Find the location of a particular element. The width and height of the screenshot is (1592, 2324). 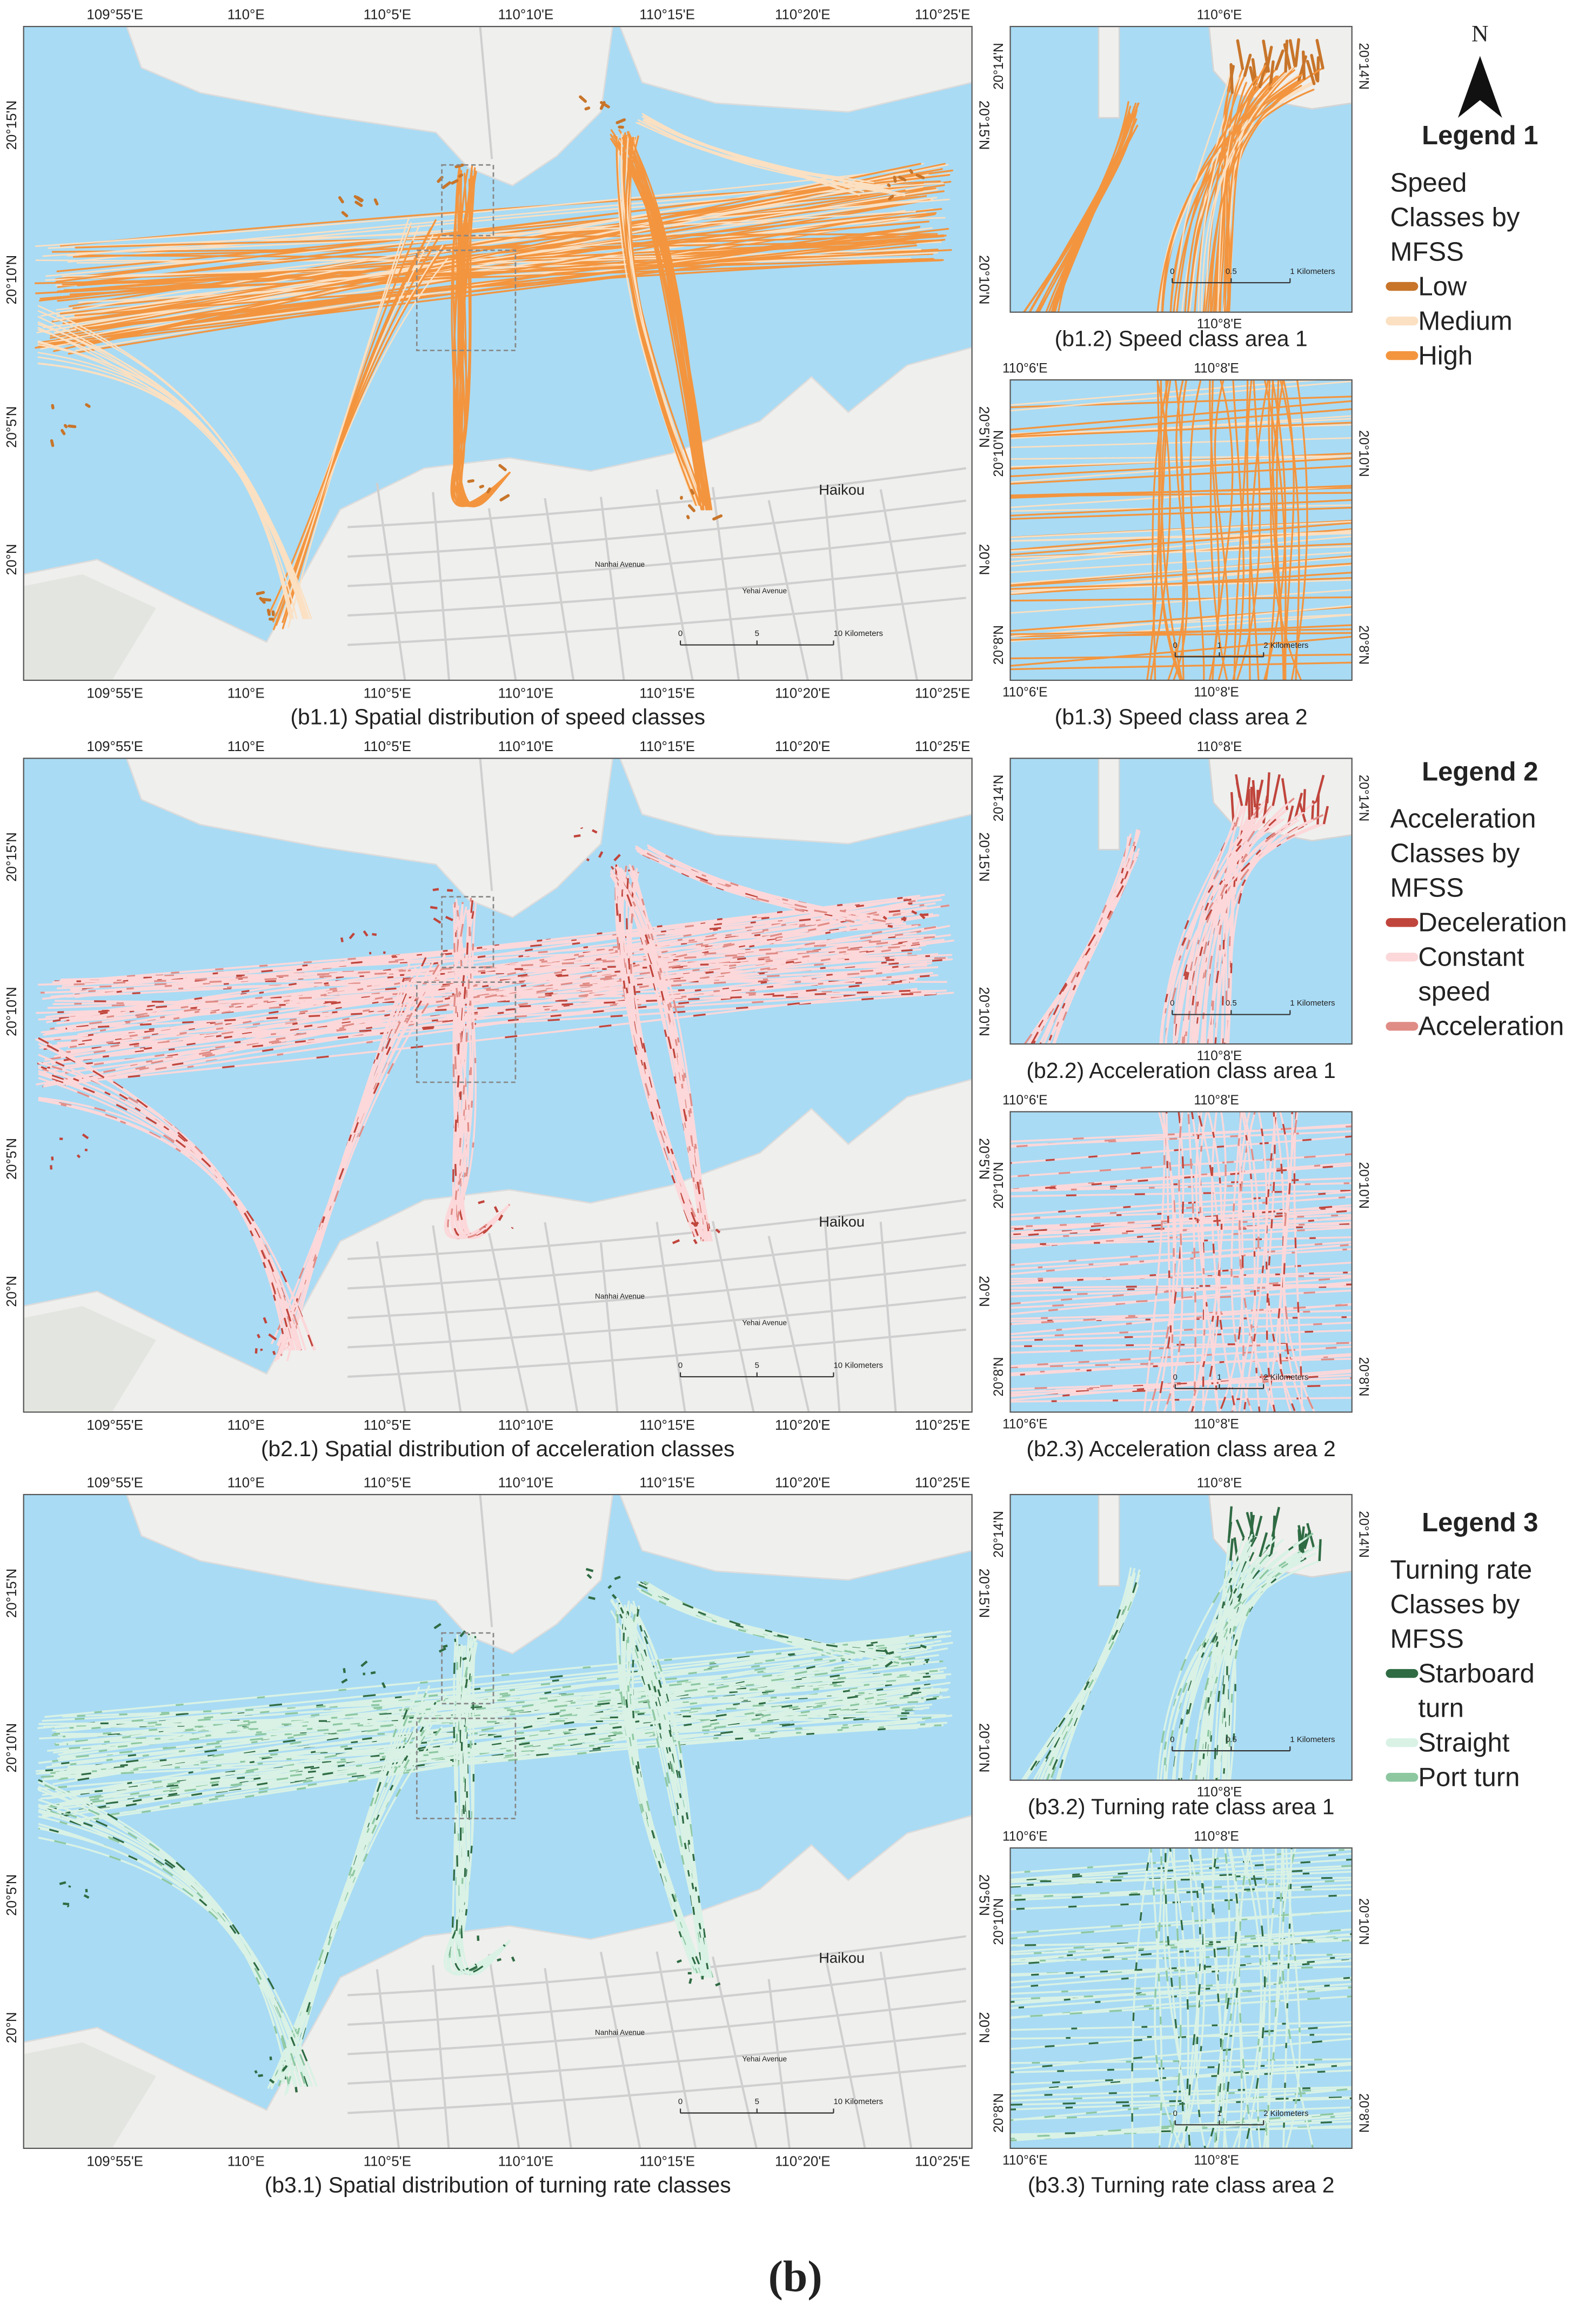

zoom-box is located at coordinates (467, 200).